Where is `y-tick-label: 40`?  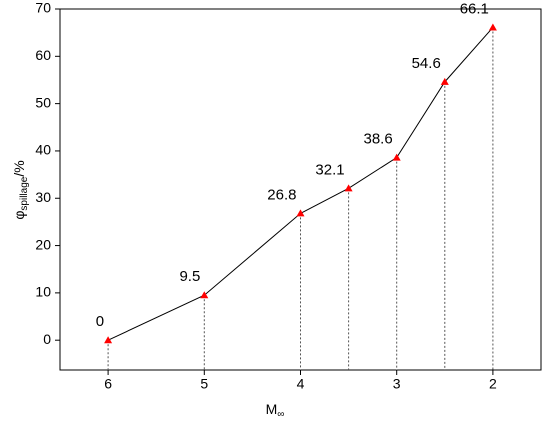 y-tick-label: 40 is located at coordinates (43, 150).